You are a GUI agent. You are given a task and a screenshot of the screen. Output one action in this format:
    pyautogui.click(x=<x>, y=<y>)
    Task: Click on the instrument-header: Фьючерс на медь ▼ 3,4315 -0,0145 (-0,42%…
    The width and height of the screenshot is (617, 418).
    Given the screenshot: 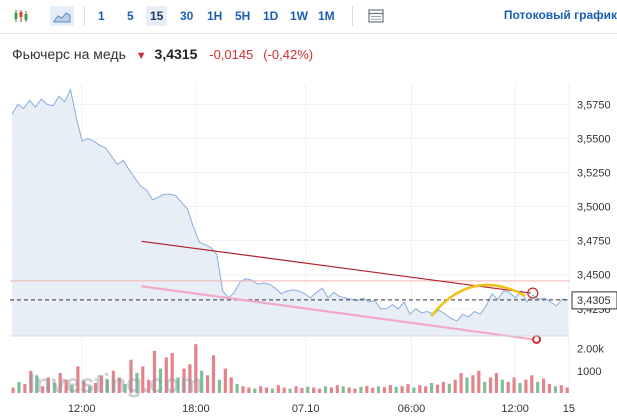 What is the action you would take?
    pyautogui.click(x=162, y=54)
    